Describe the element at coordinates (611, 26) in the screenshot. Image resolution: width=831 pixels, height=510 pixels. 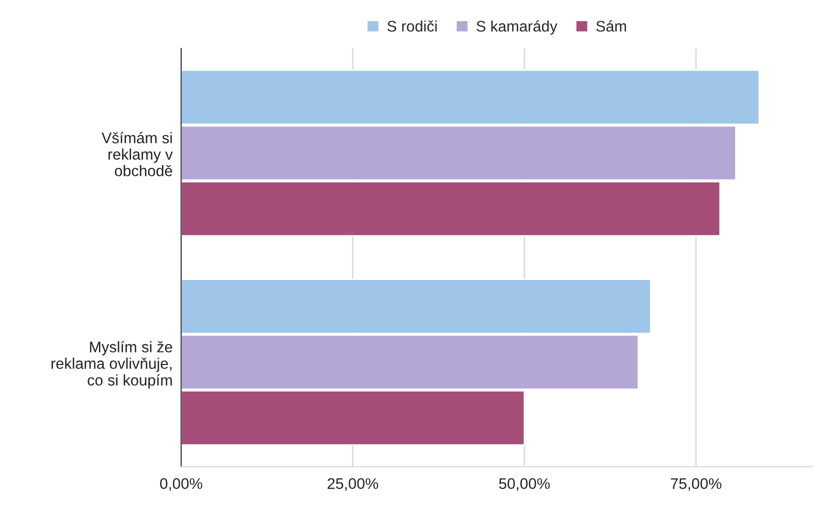
I see `legend-label: Sám` at that location.